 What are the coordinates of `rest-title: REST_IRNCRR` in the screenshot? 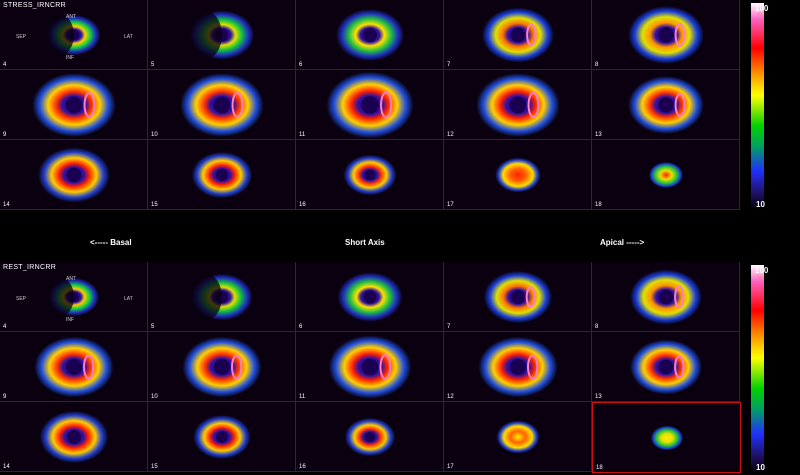 It's located at (30, 267).